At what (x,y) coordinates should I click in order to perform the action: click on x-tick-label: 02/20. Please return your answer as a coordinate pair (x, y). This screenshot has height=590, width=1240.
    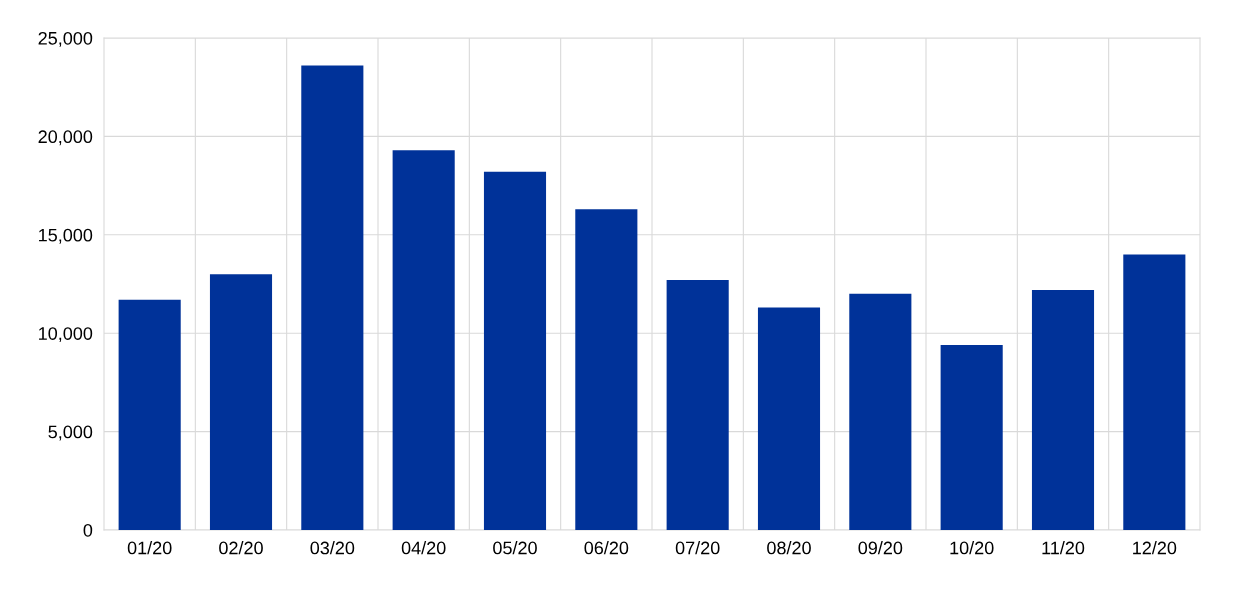
    Looking at the image, I should click on (241, 548).